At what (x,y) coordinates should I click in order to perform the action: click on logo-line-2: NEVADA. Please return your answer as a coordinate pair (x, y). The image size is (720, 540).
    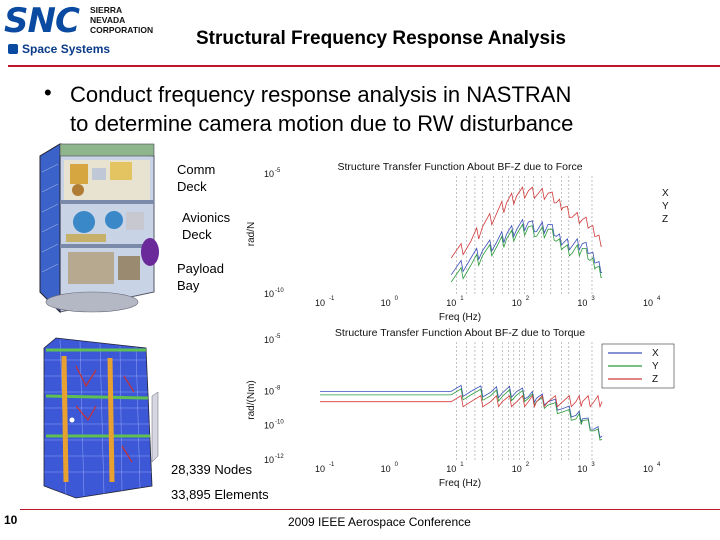
    Looking at the image, I should click on (108, 20).